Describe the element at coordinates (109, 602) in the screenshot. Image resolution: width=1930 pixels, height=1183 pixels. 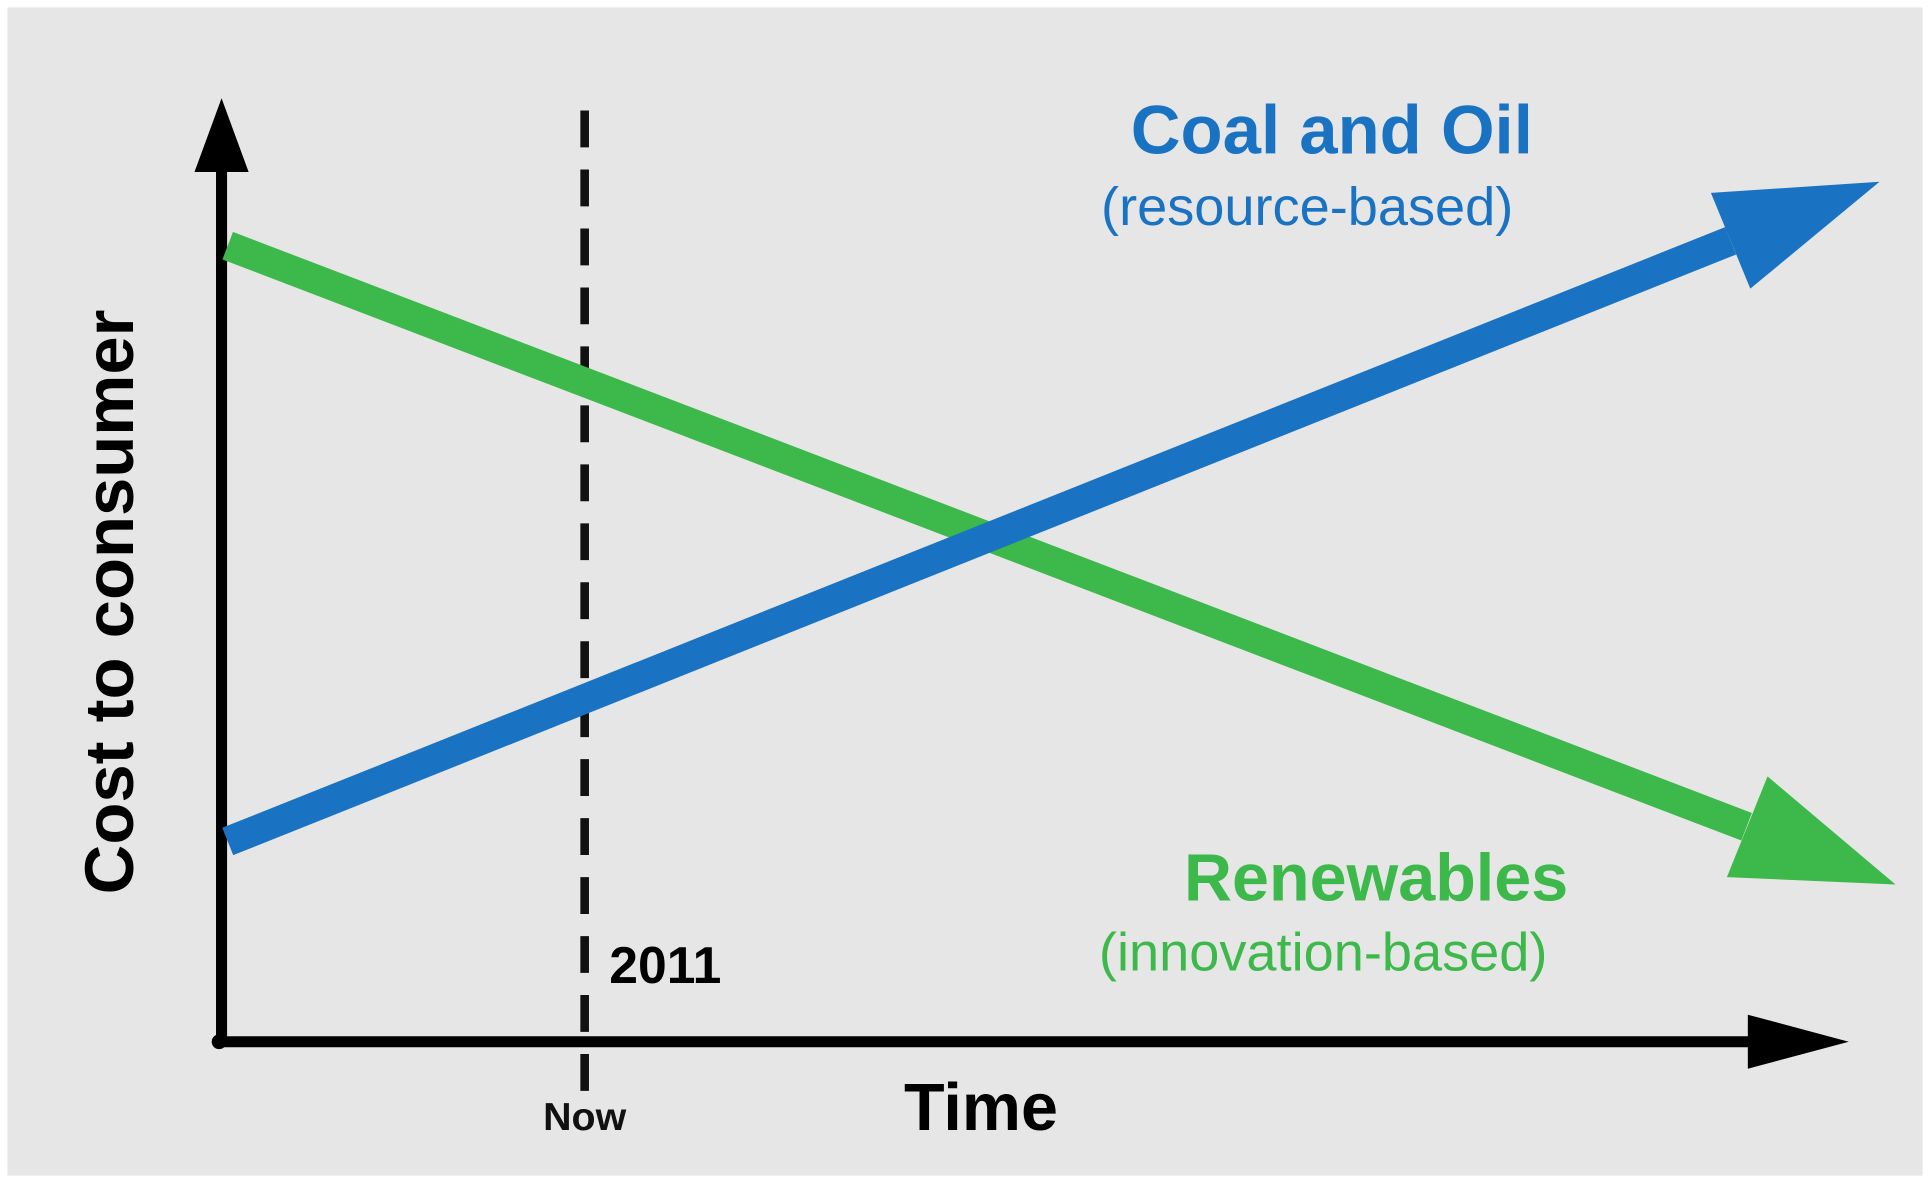
I see `y-axis-label: Cost to consumer` at that location.